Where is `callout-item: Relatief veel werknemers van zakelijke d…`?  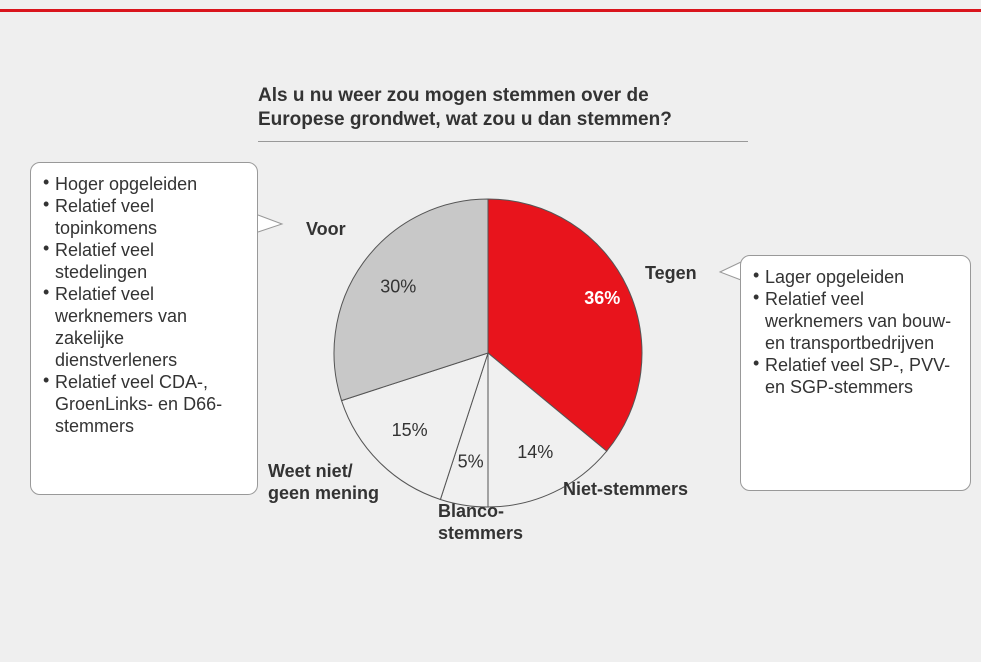 callout-item: Relatief veel werknemers van zakelijke d… is located at coordinates (144, 326).